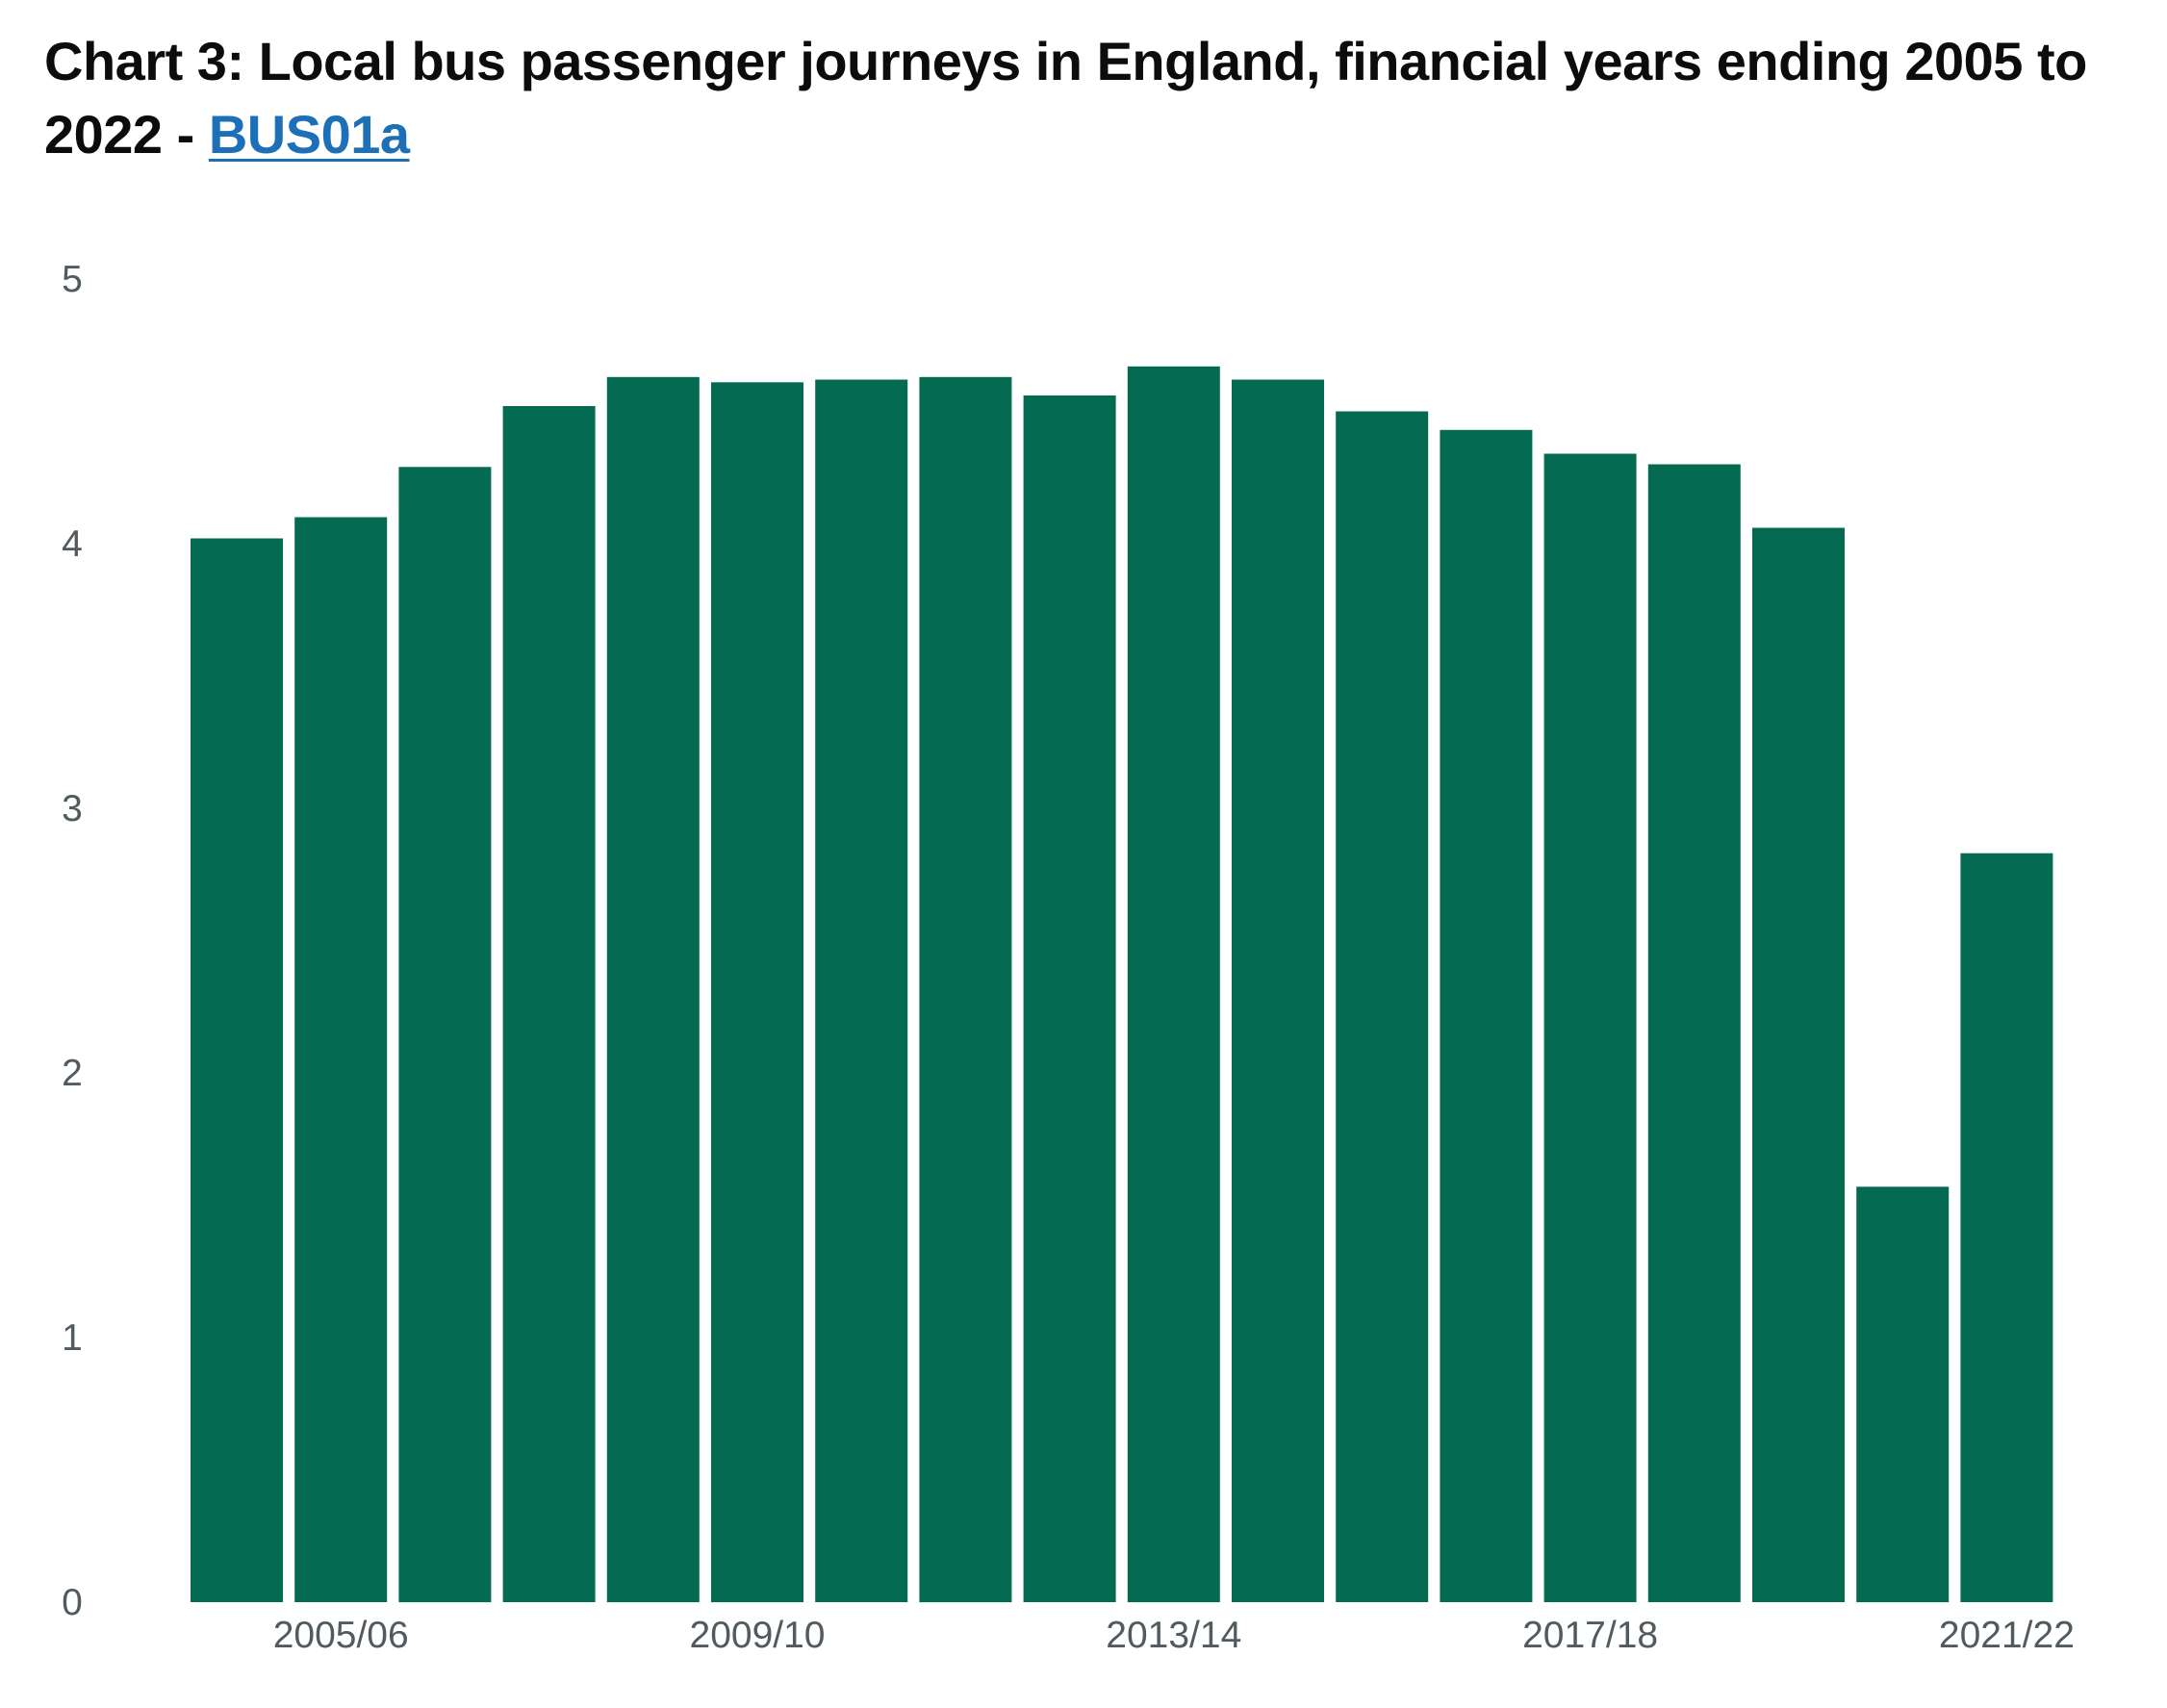 This screenshot has height=1708, width=2167. Describe the element at coordinates (72, 1073) in the screenshot. I see `y-tick-label: 2` at that location.